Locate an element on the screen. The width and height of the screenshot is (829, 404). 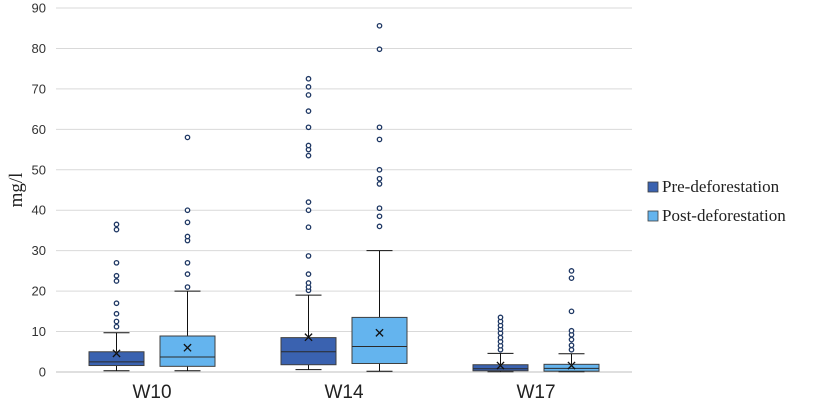
legend: Pre-deforestation Post-deforestation is located at coordinates (716, 201).